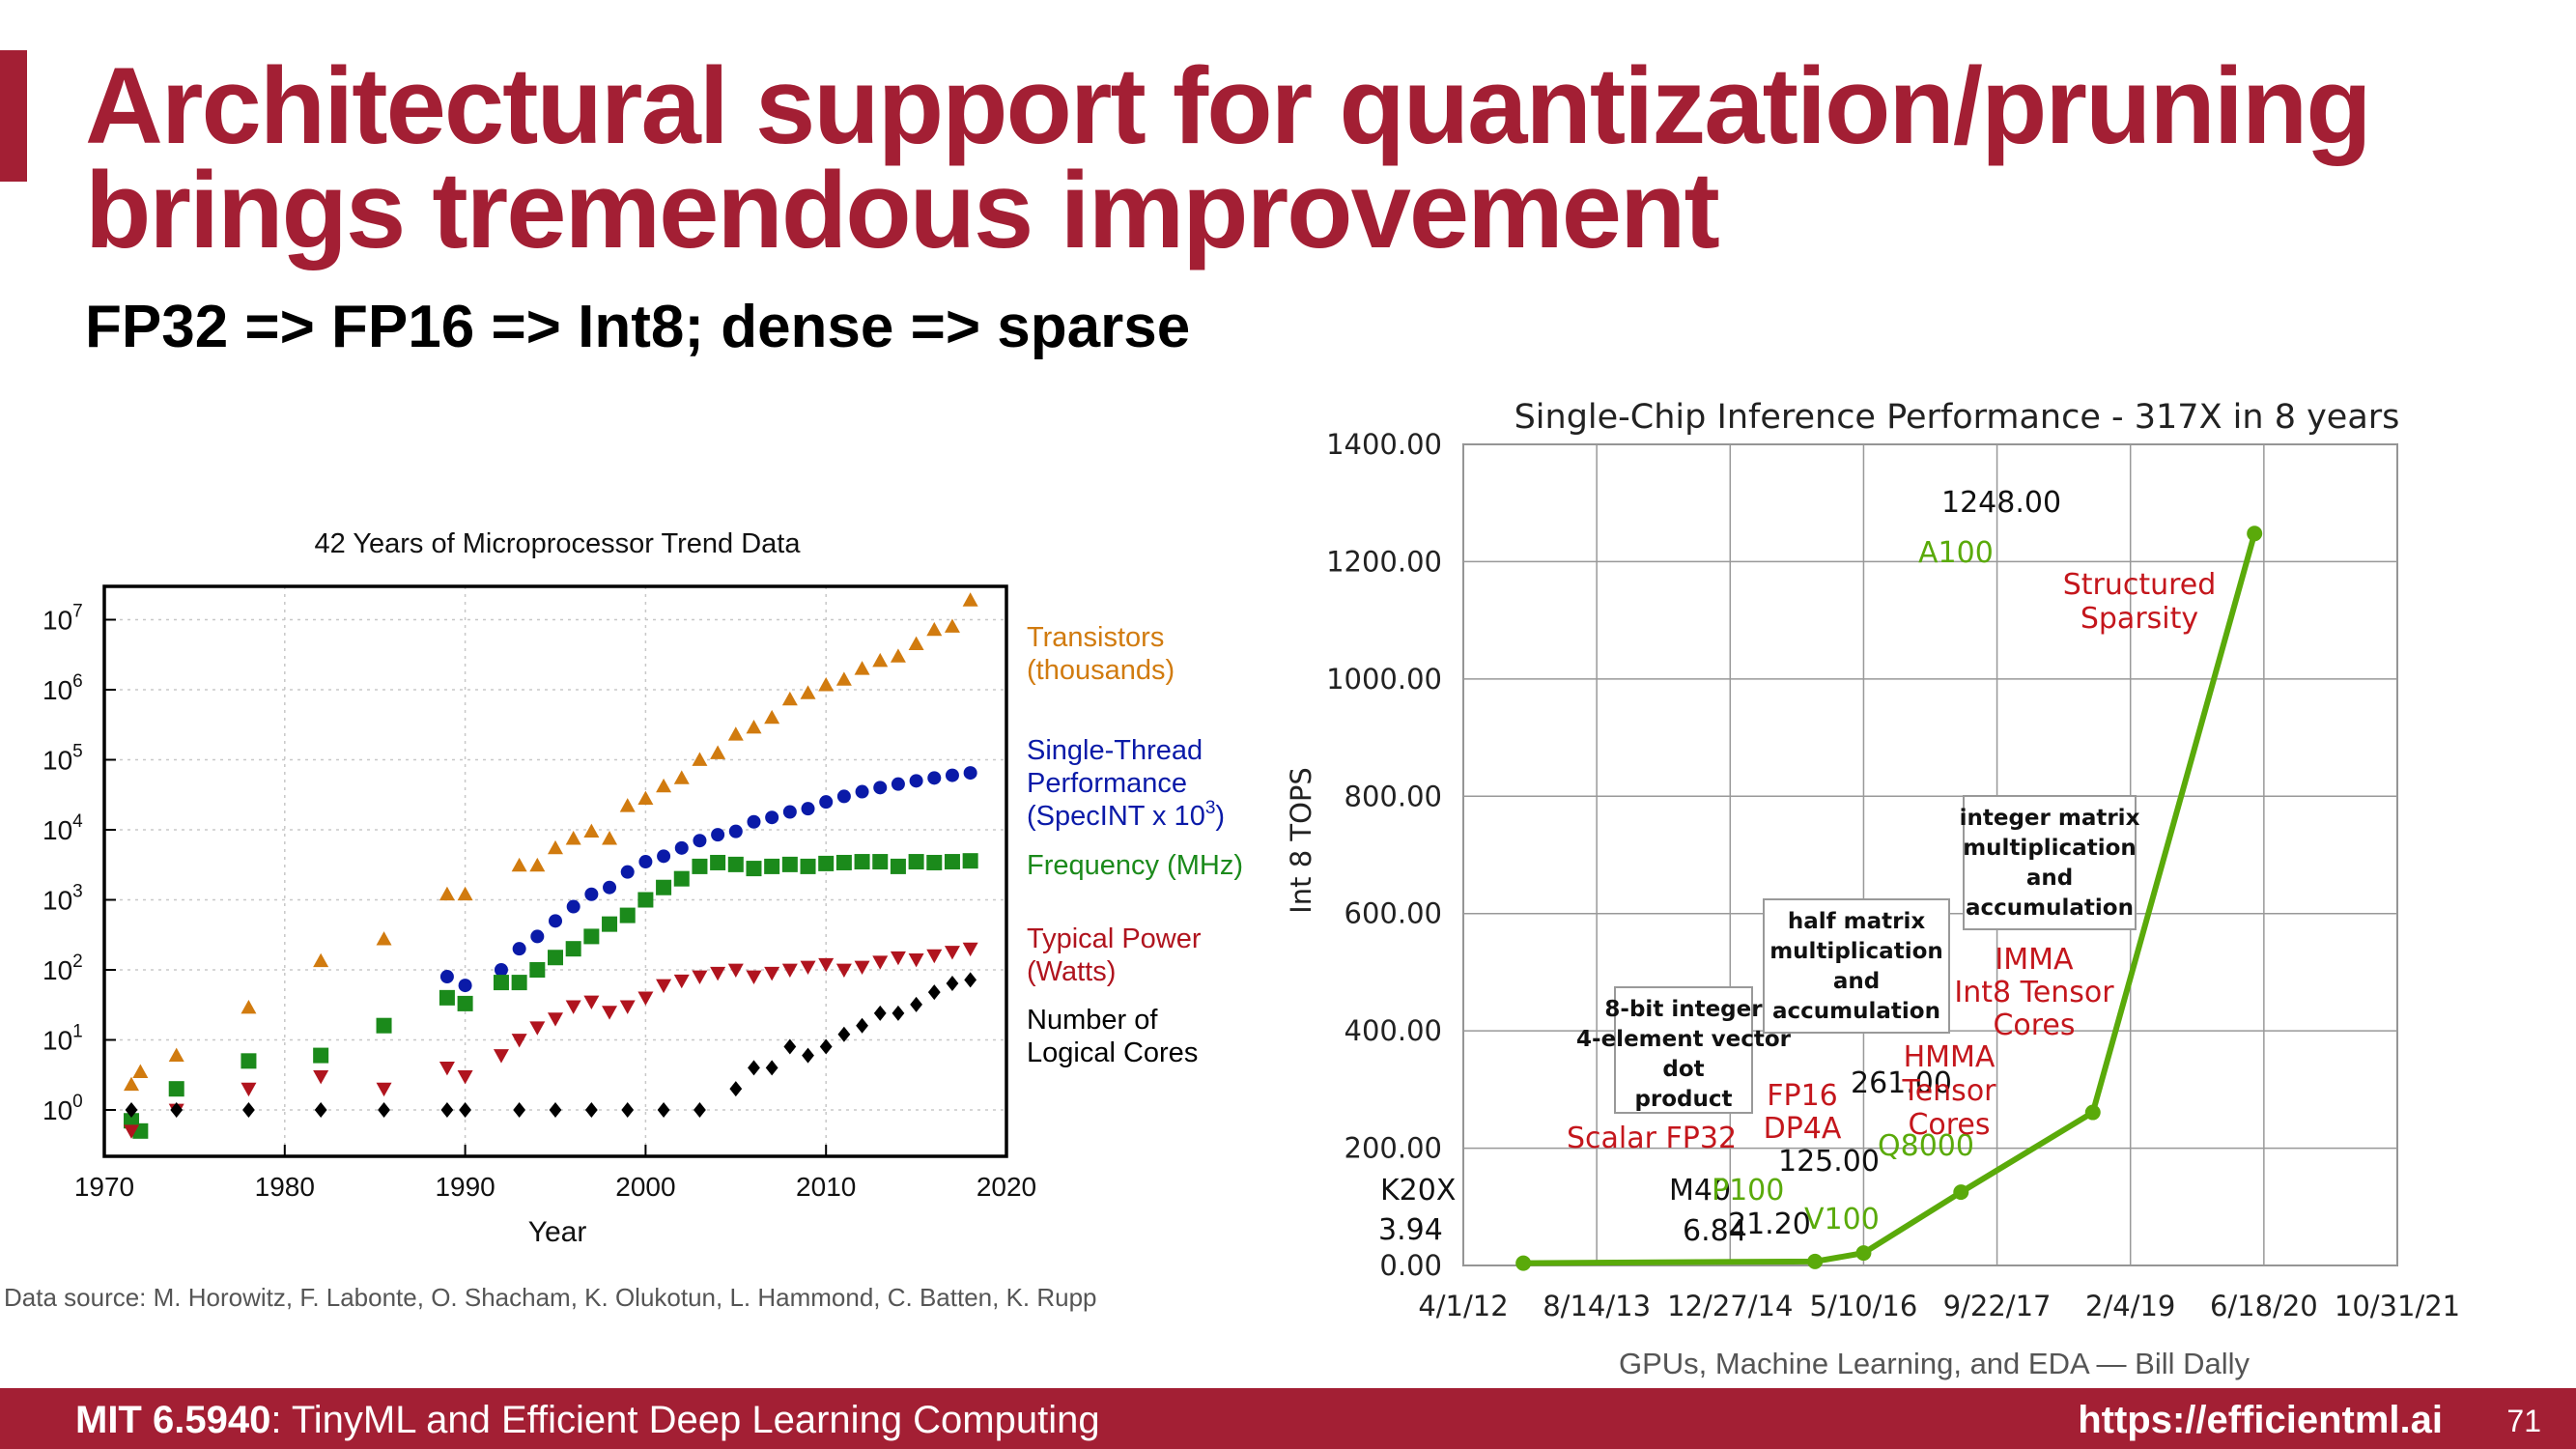 The image size is (2576, 1449). I want to click on gpu-annotation-text: accumulation, so click(2050, 908).